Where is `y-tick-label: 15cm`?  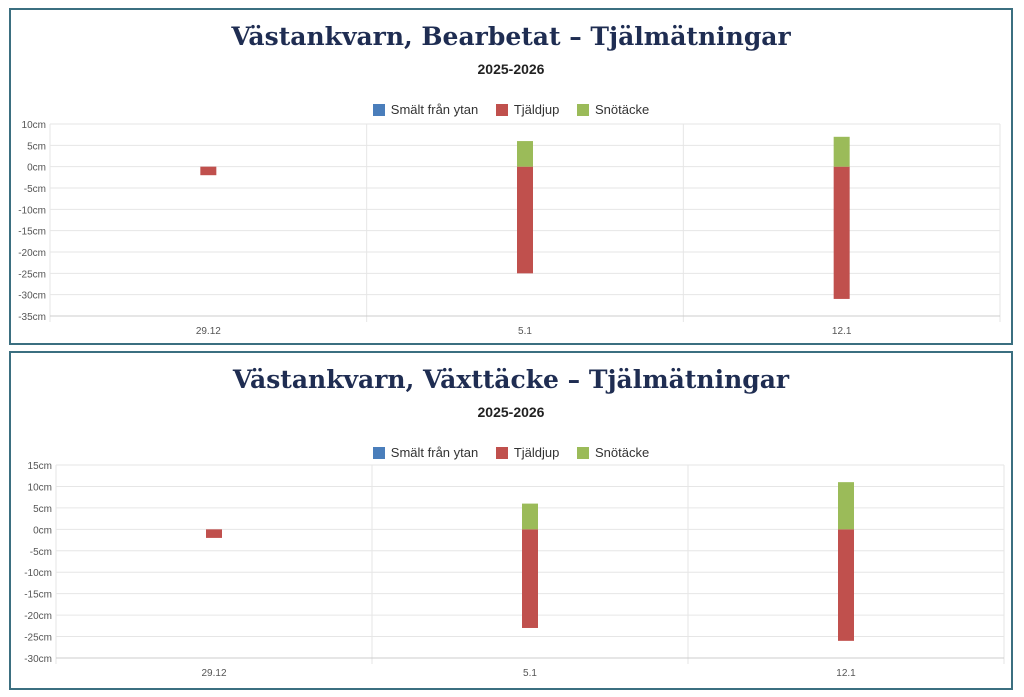
y-tick-label: 15cm is located at coordinates (40, 466).